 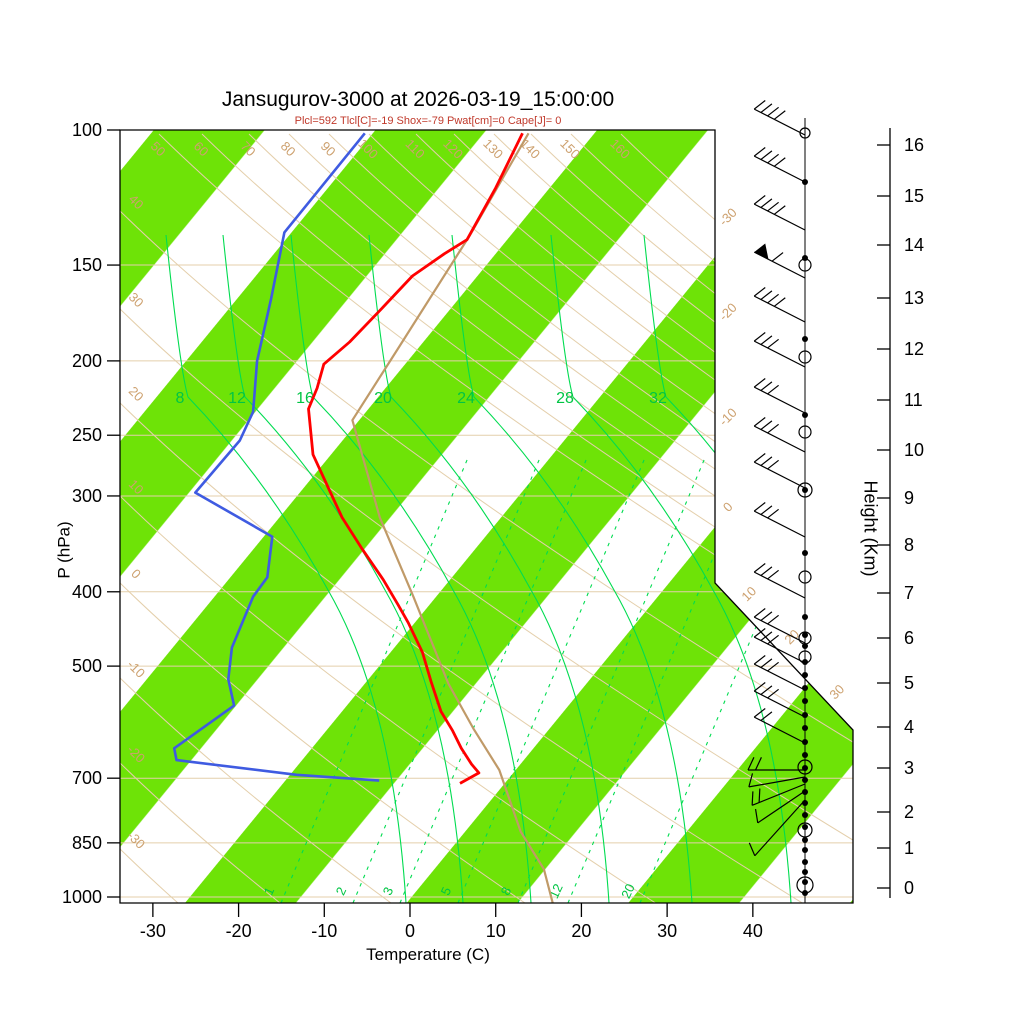 What do you see at coordinates (909, 683) in the screenshot?
I see `svg-text: 5` at bounding box center [909, 683].